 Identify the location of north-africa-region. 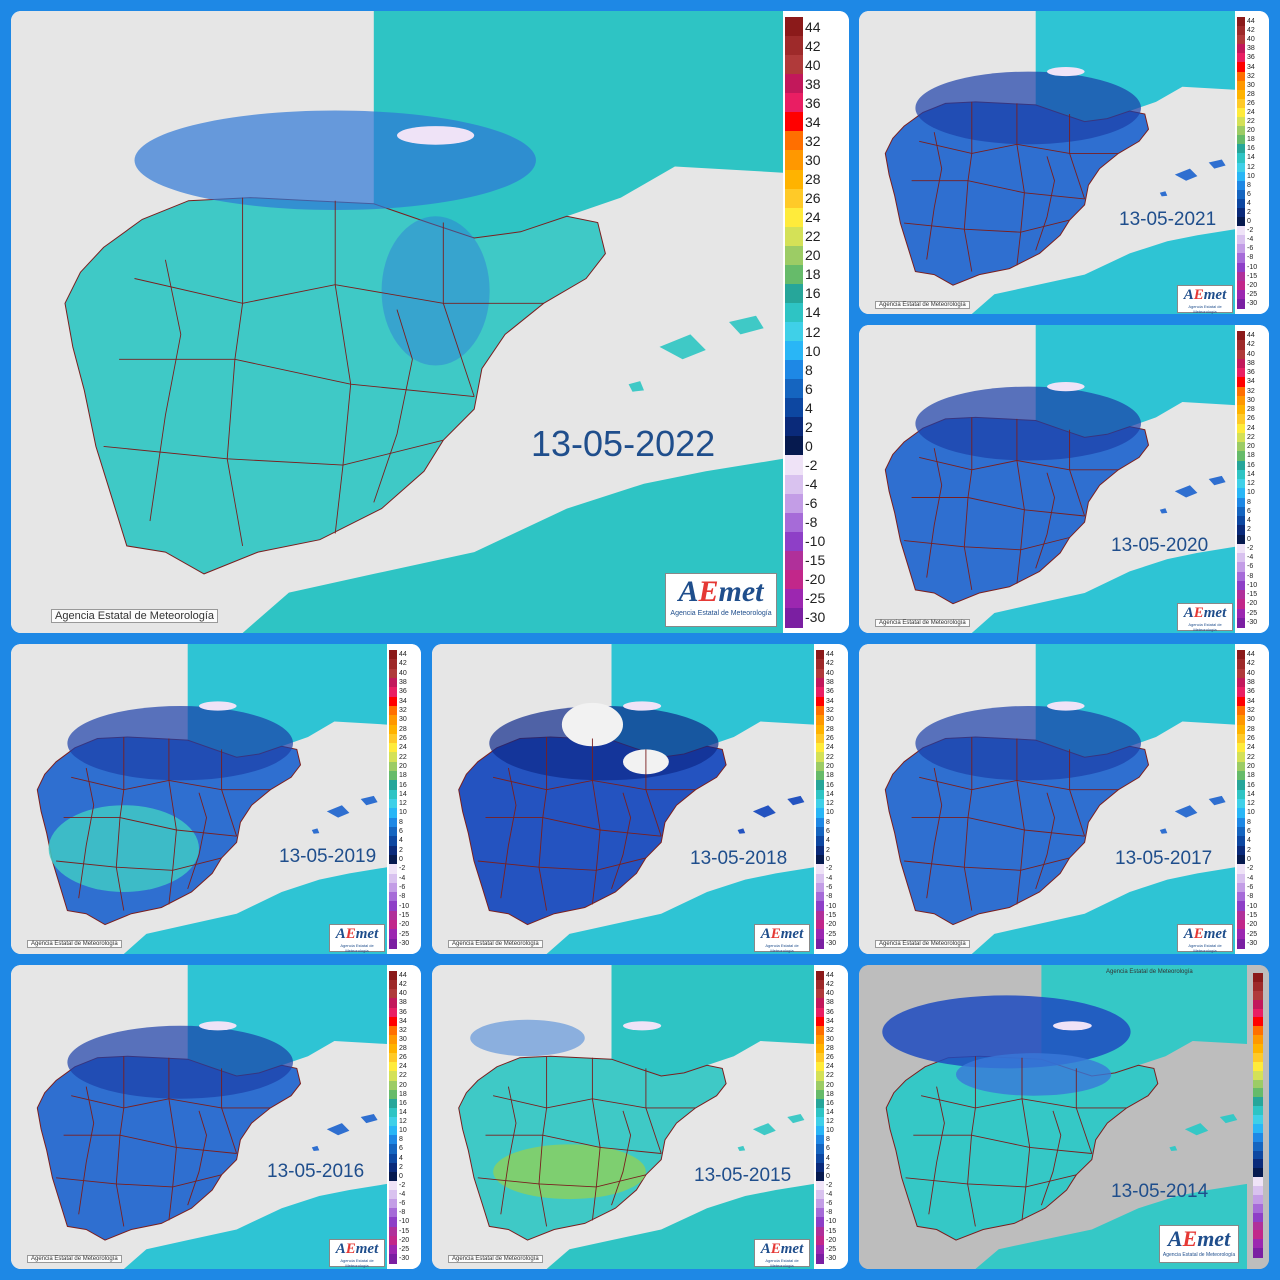
(680, 1226).